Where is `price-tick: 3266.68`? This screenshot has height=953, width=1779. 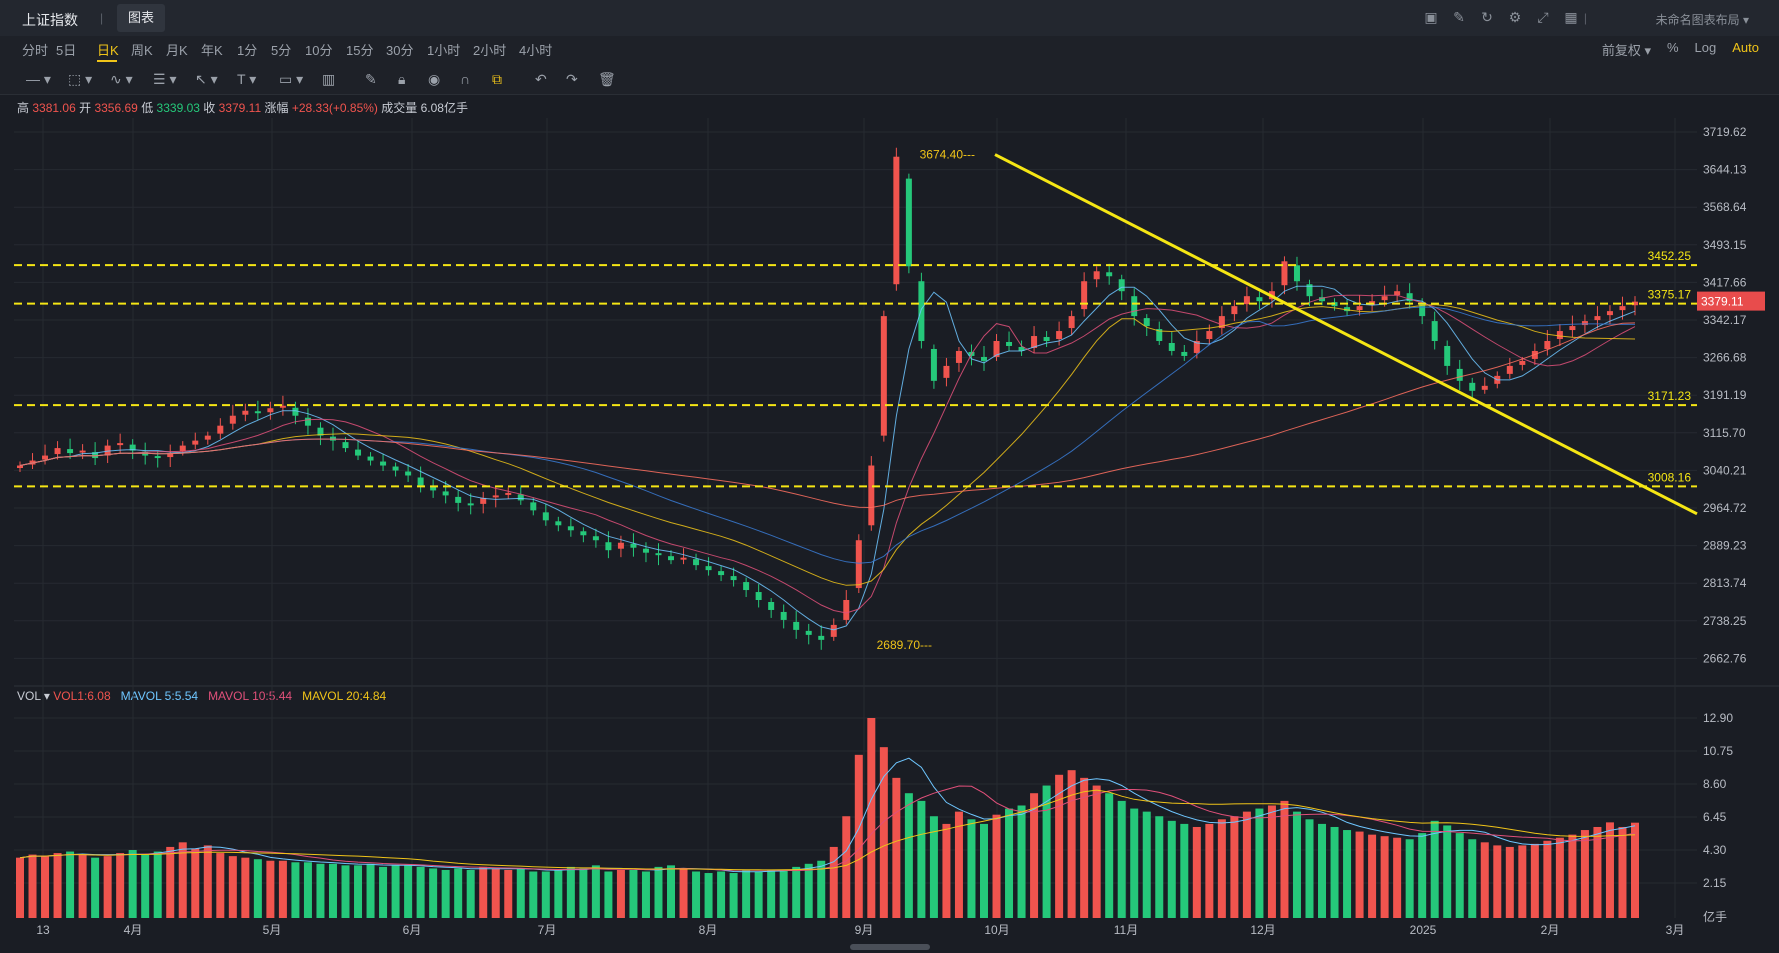 price-tick: 3266.68 is located at coordinates (1725, 358).